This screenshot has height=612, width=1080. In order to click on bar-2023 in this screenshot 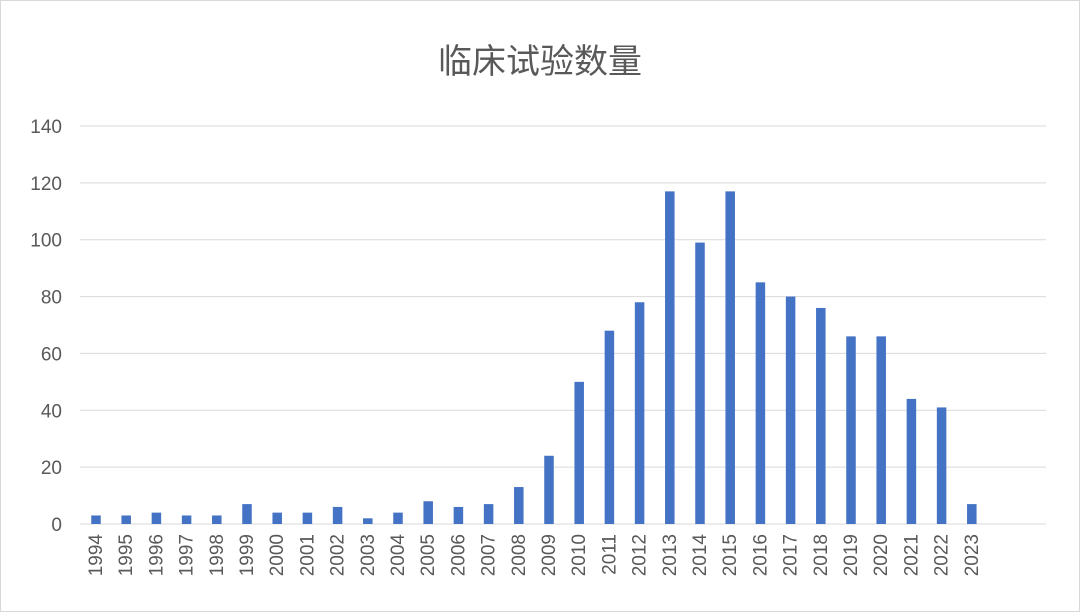, I will do `click(972, 514)`.